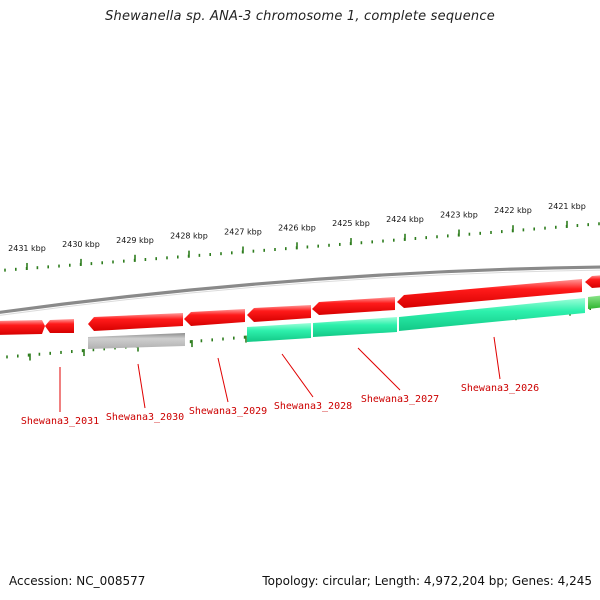  Describe the element at coordinates (81, 244) in the screenshot. I see `ruler-tick-label: 2430 kbp` at that location.